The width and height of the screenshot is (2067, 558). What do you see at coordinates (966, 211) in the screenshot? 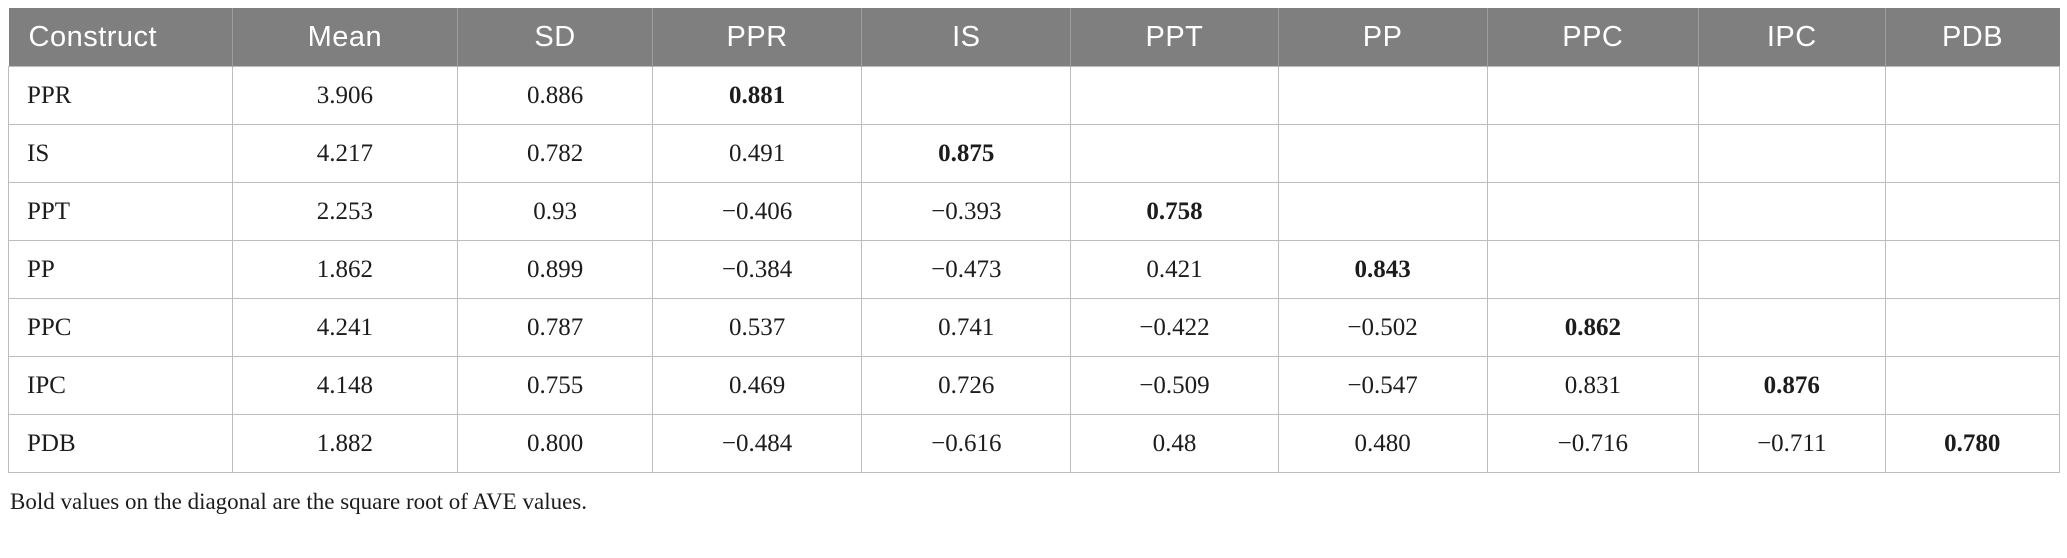
I see `table-cell: −0.393` at bounding box center [966, 211].